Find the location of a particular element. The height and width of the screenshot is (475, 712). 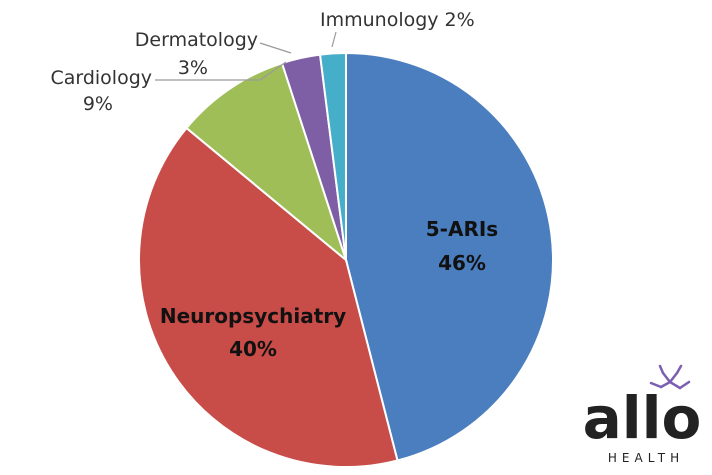

slice-label-dermatology: Dermatology is located at coordinates (196, 40).